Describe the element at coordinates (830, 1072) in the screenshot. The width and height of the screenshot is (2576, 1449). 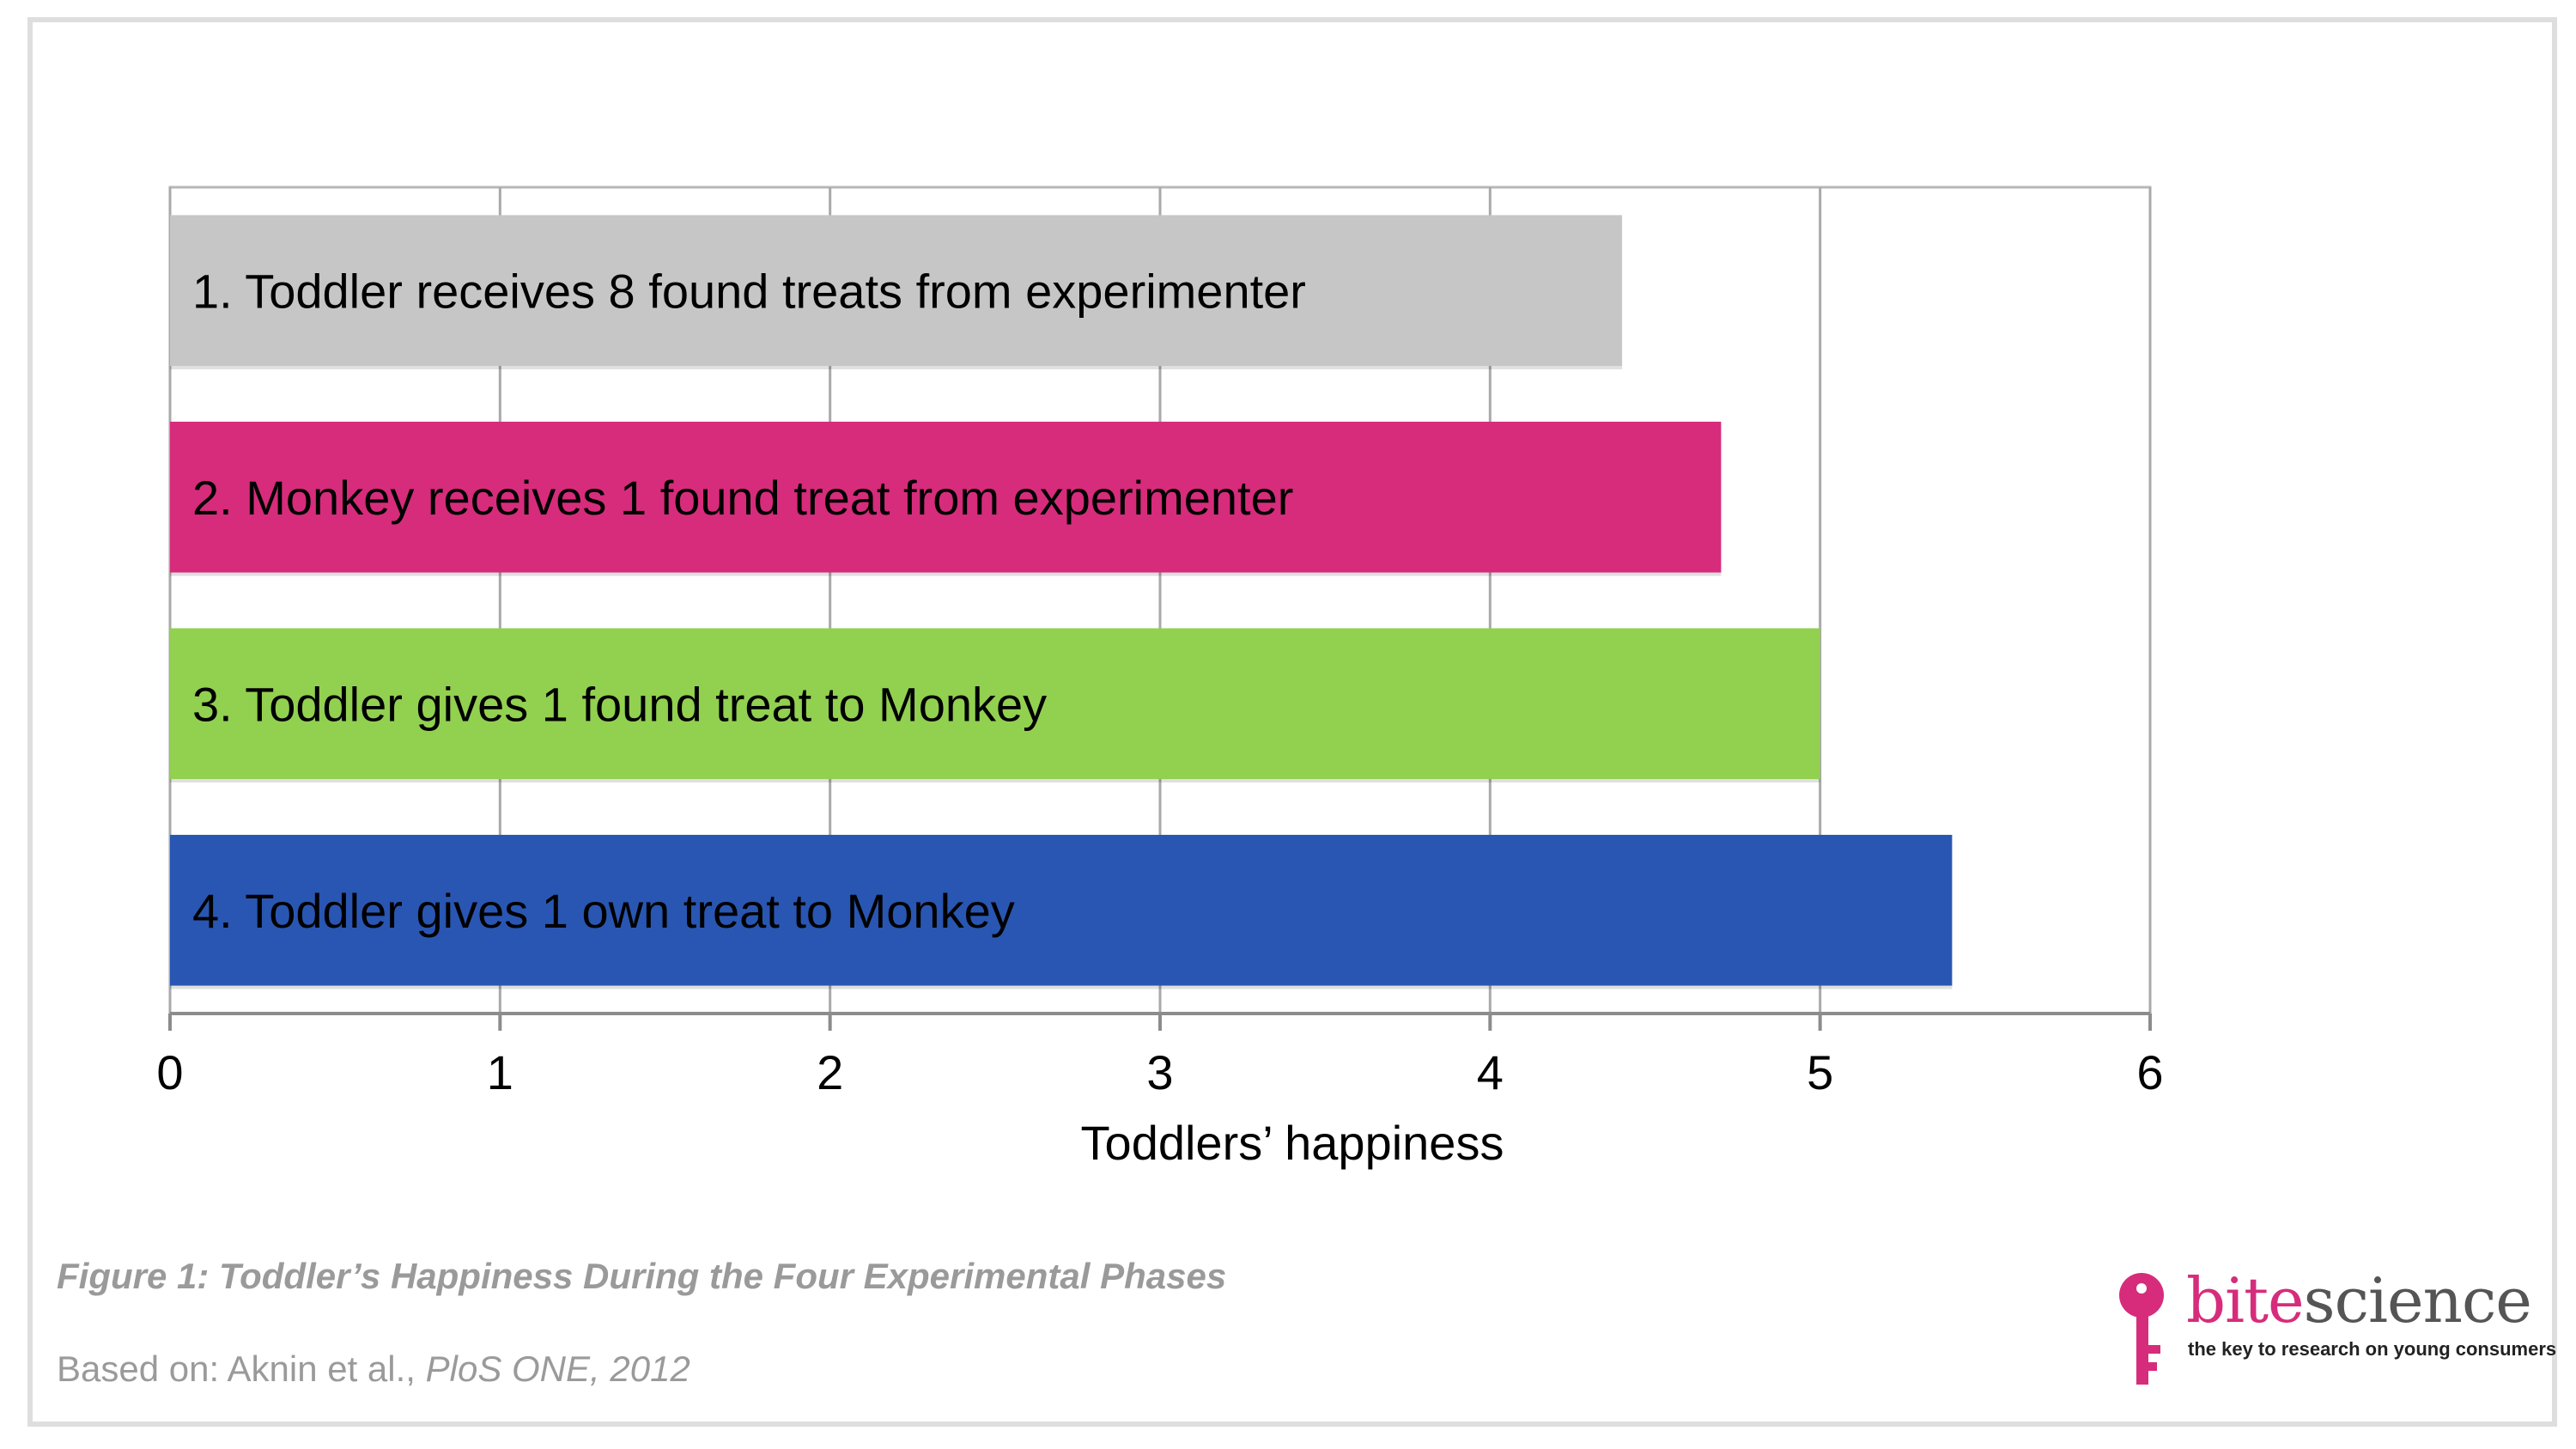
I see `x-tick-label: 2` at that location.